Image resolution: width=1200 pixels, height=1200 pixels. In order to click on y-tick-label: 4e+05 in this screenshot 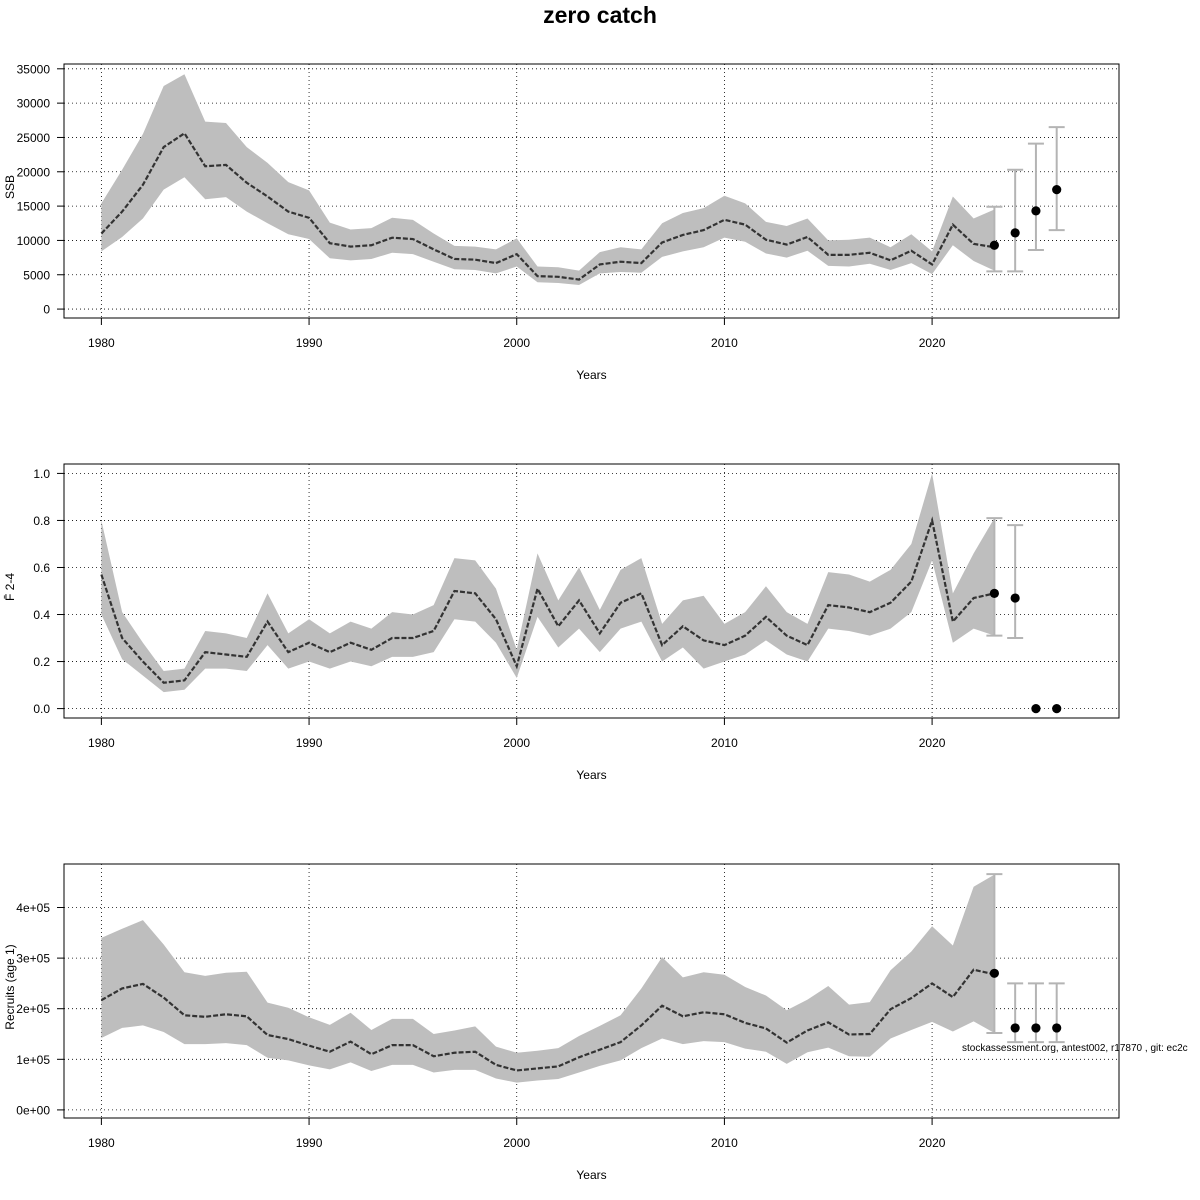, I will do `click(33, 908)`.